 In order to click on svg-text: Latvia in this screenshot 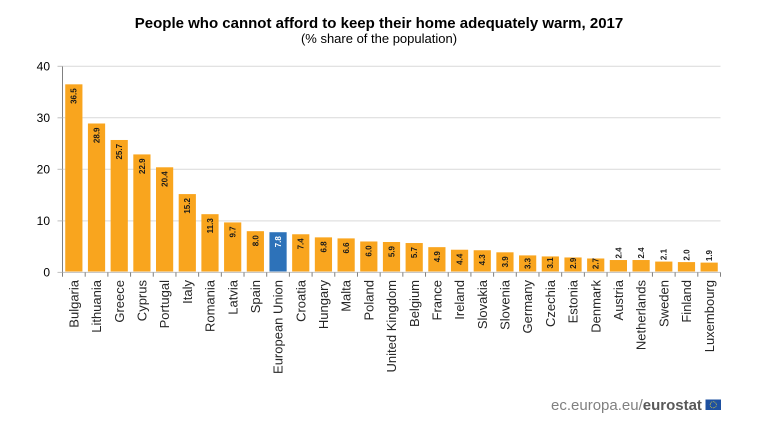, I will do `click(232, 296)`.